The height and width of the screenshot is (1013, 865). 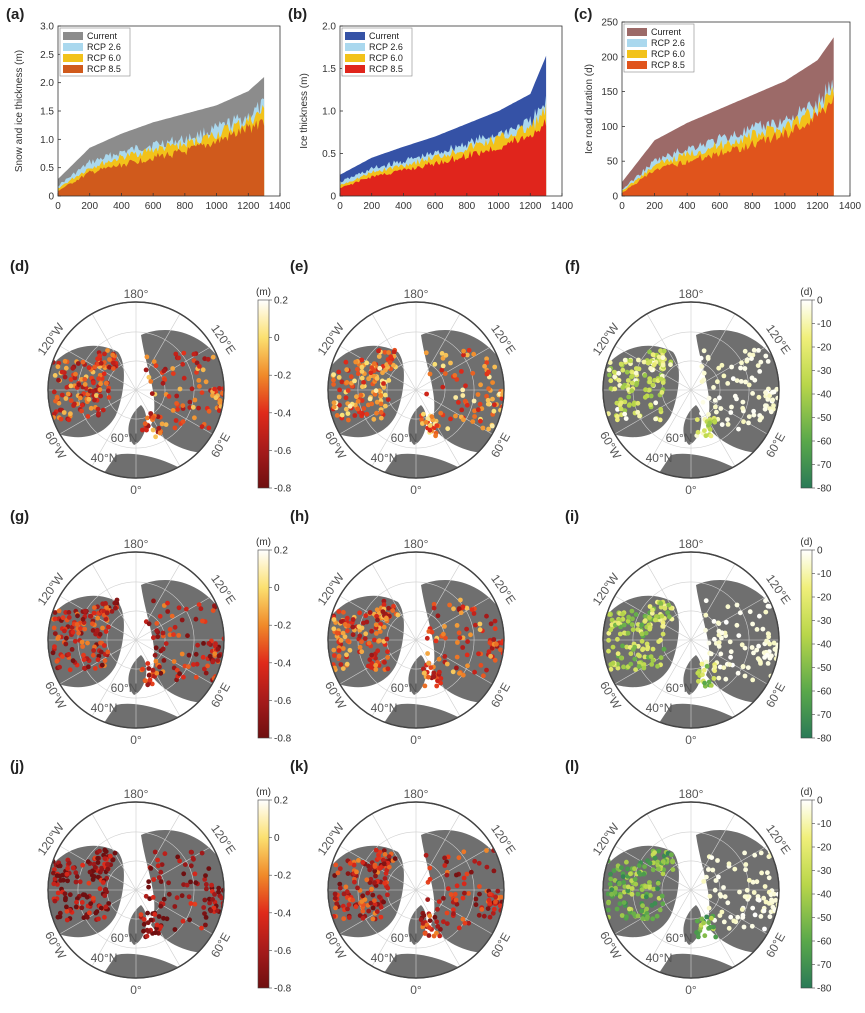 What do you see at coordinates (824, 574) in the screenshot?
I see `colorbar-tick-label: -10` at bounding box center [824, 574].